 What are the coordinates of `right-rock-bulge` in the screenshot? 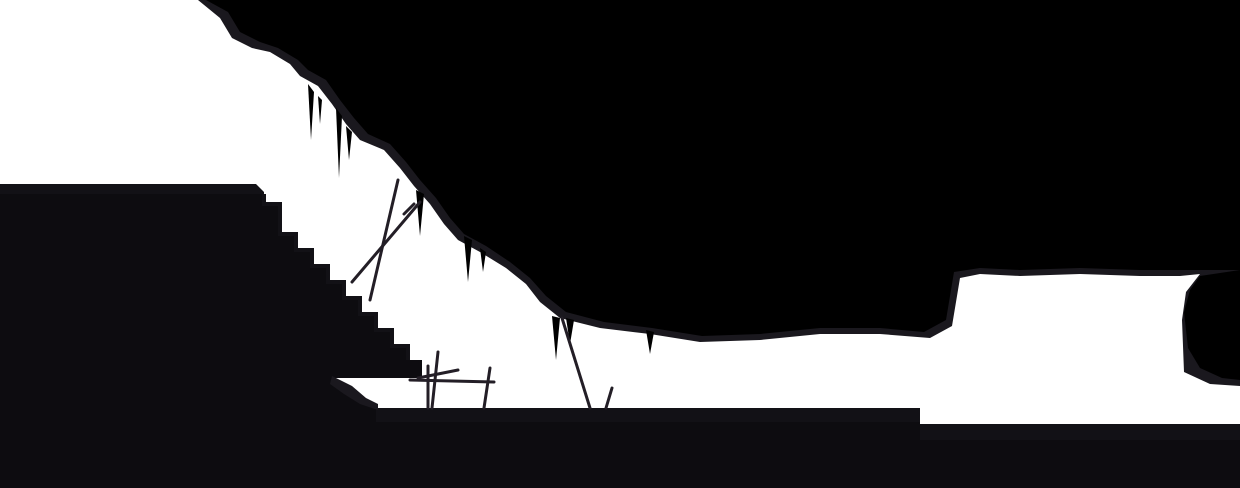 It's located at (1212, 325).